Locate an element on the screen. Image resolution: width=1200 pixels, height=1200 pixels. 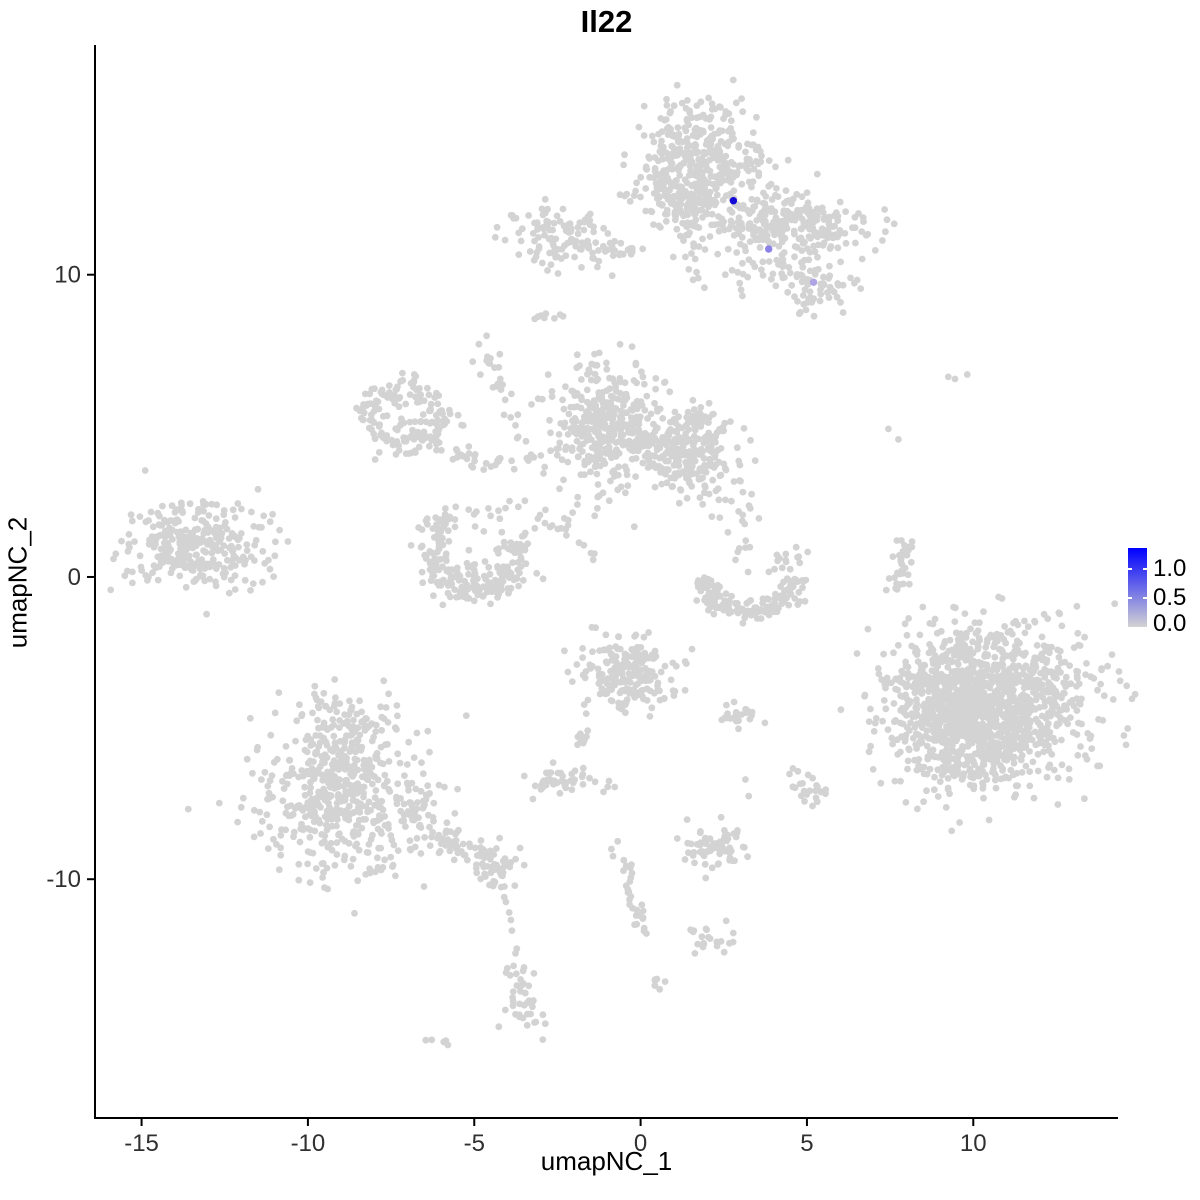
x-axis-label: umapNC_1 is located at coordinates (606, 1161).